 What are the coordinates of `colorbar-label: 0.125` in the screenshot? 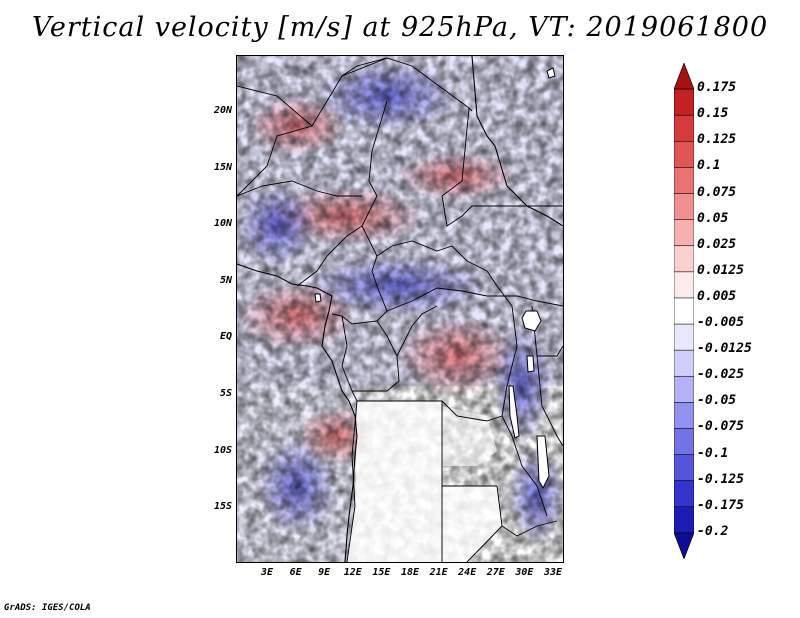 It's located at (717, 140).